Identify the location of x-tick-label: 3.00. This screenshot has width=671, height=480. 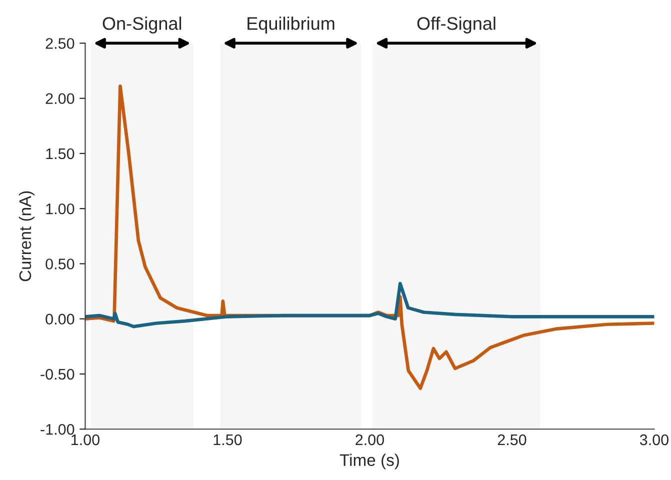
(654, 440).